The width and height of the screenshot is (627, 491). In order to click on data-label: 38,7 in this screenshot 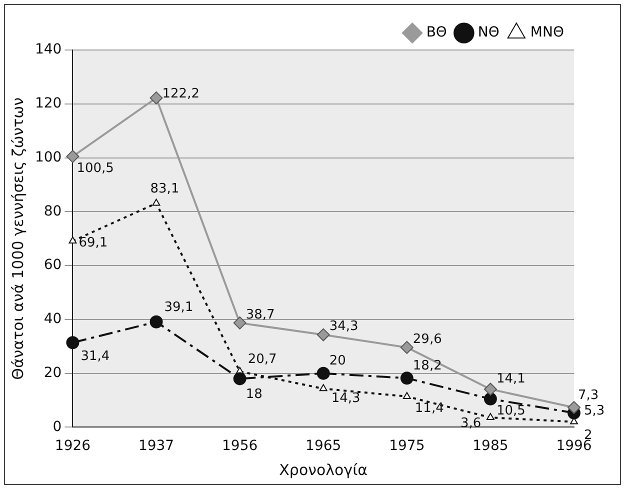, I will do `click(260, 314)`.